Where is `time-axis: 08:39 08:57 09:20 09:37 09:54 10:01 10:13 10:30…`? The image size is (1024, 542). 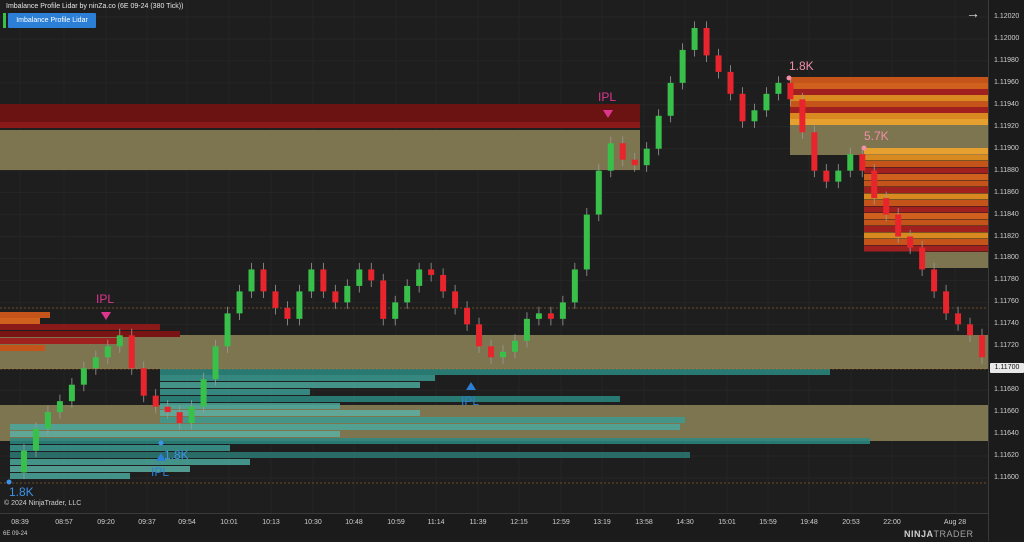 time-axis: 08:39 08:57 09:20 09:37 09:54 10:01 10:13 10:30… is located at coordinates (494, 527).